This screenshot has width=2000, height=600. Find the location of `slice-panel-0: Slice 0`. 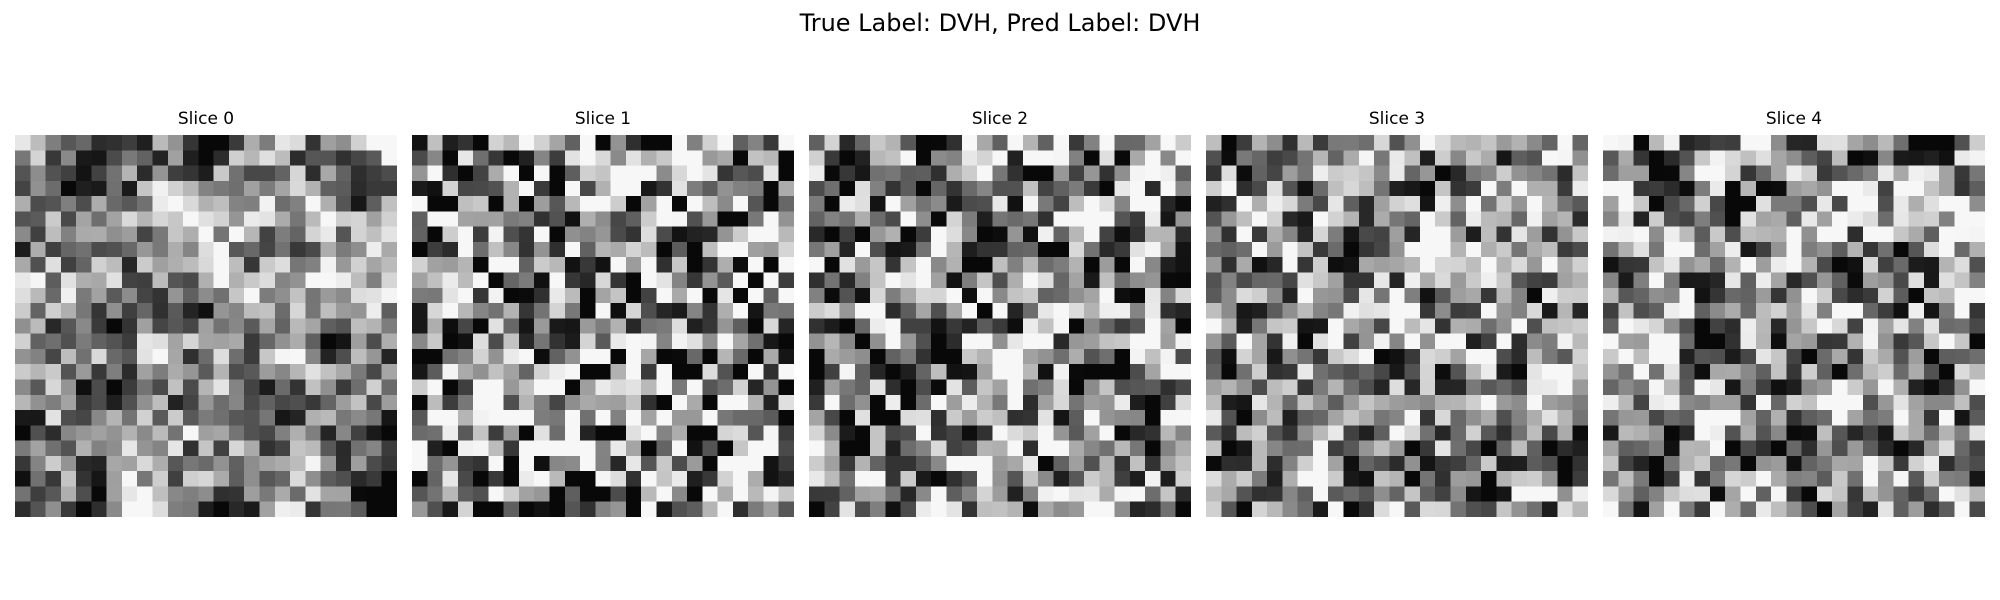

slice-panel-0: Slice 0 is located at coordinates (206, 312).